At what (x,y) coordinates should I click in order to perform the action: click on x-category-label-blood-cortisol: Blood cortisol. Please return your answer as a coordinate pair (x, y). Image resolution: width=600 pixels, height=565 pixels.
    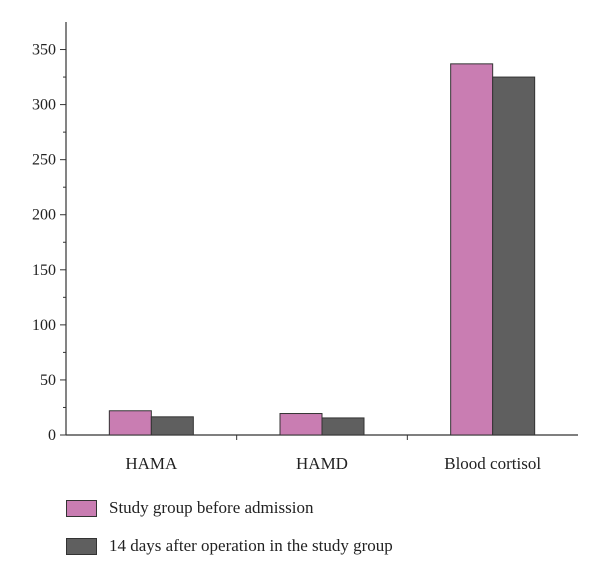
    Looking at the image, I should click on (492, 463).